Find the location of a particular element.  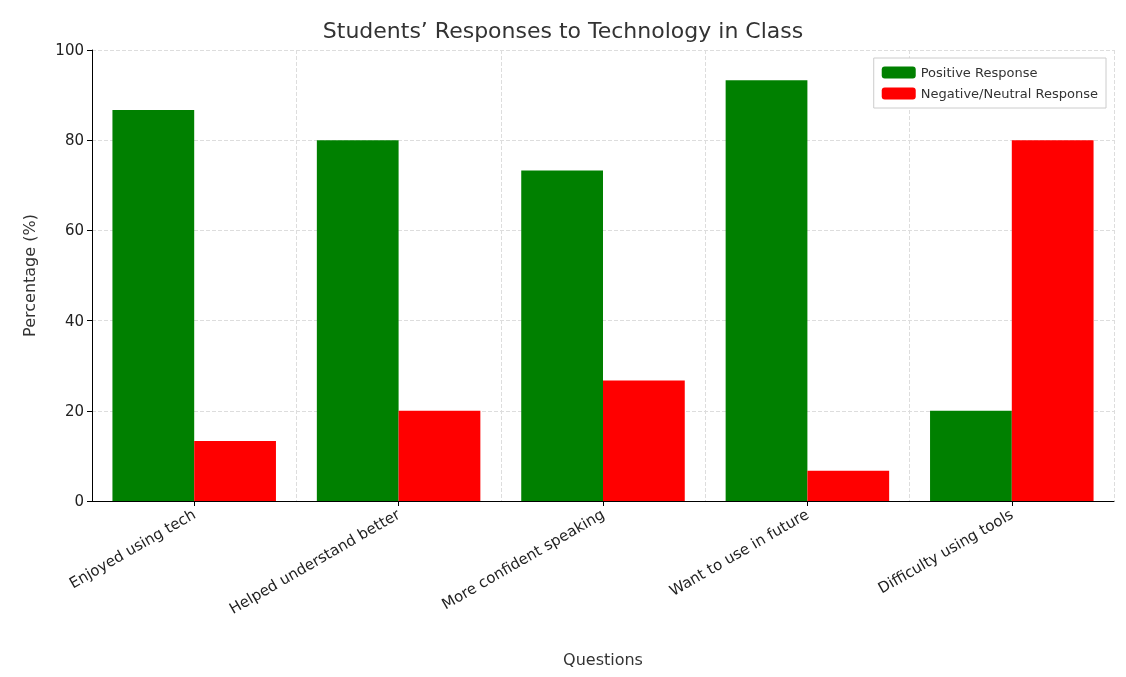

chart-title: Students’ Responses to Technology in Class is located at coordinates (563, 30).